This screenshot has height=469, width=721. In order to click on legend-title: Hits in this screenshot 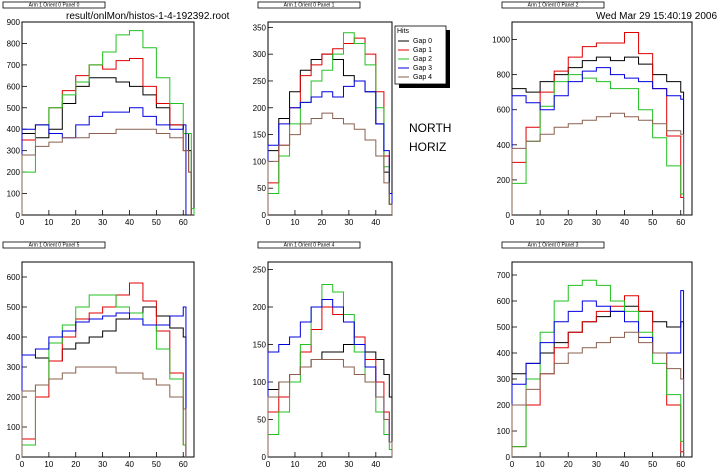, I will do `click(403, 31)`.